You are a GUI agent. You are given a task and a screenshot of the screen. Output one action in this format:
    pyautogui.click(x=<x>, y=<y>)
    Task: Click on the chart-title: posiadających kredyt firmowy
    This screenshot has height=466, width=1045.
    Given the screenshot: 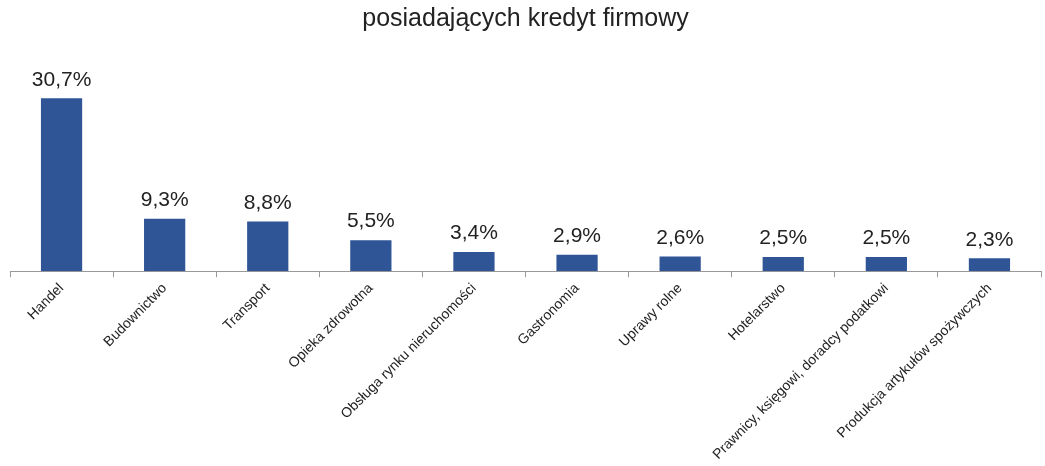 What is the action you would take?
    pyautogui.click(x=526, y=16)
    